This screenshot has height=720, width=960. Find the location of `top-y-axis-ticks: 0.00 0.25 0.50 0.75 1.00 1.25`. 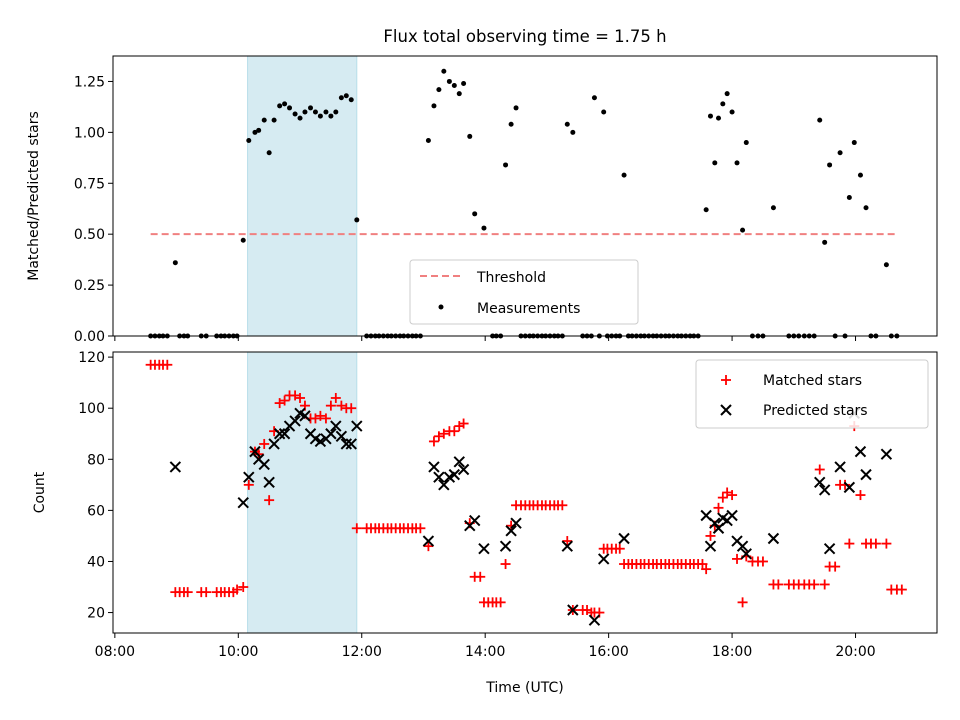

top-y-axis-ticks: 0.00 0.25 0.50 0.75 1.00 1.25 is located at coordinates (93, 209).